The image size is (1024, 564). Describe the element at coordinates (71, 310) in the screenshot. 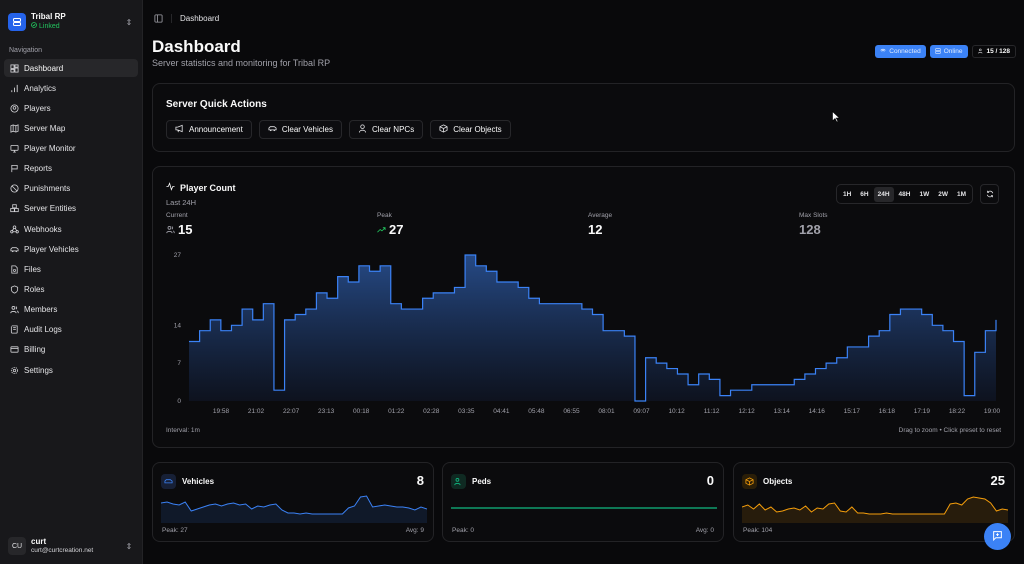

I see `sidebar-item-members: Members` at that location.